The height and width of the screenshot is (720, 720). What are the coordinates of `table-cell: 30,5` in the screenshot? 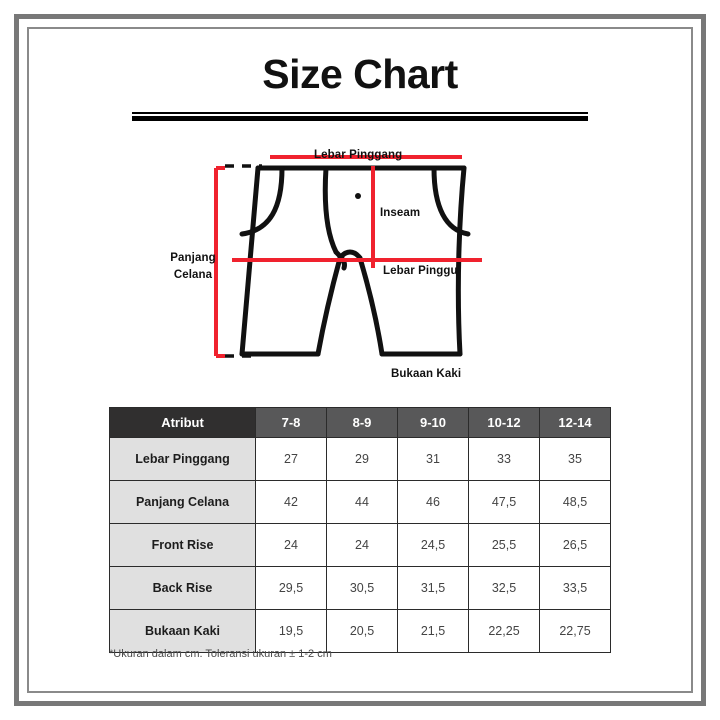 It's located at (362, 588).